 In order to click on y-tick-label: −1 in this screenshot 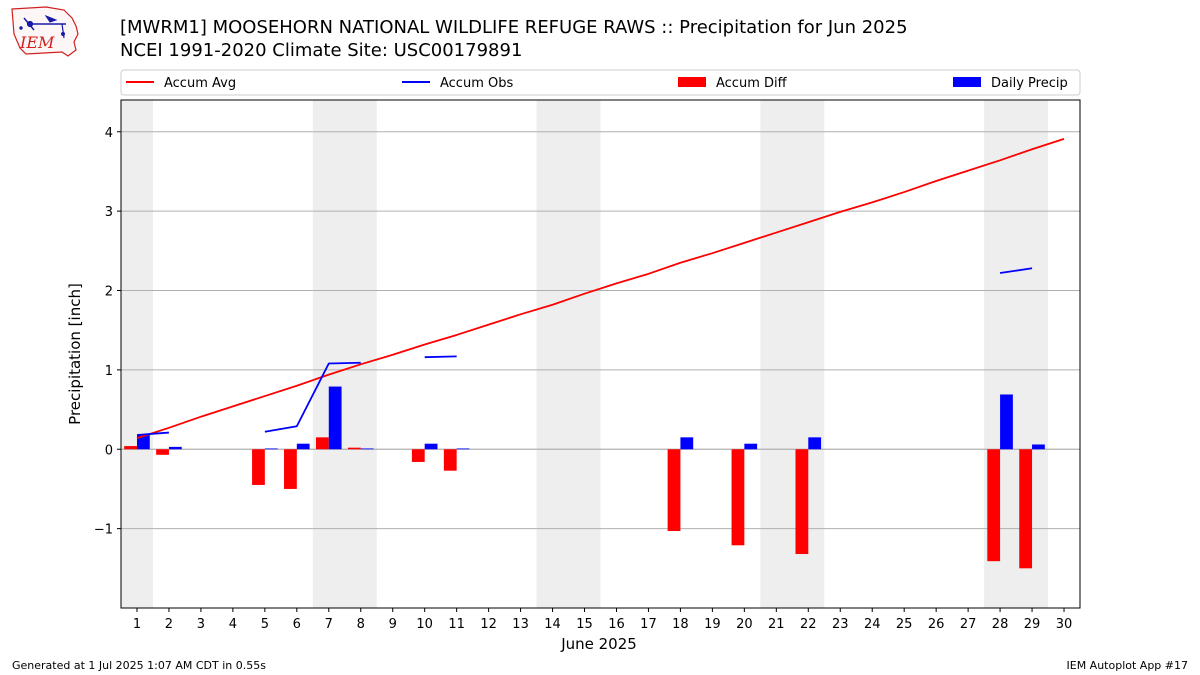, I will do `click(103, 530)`.